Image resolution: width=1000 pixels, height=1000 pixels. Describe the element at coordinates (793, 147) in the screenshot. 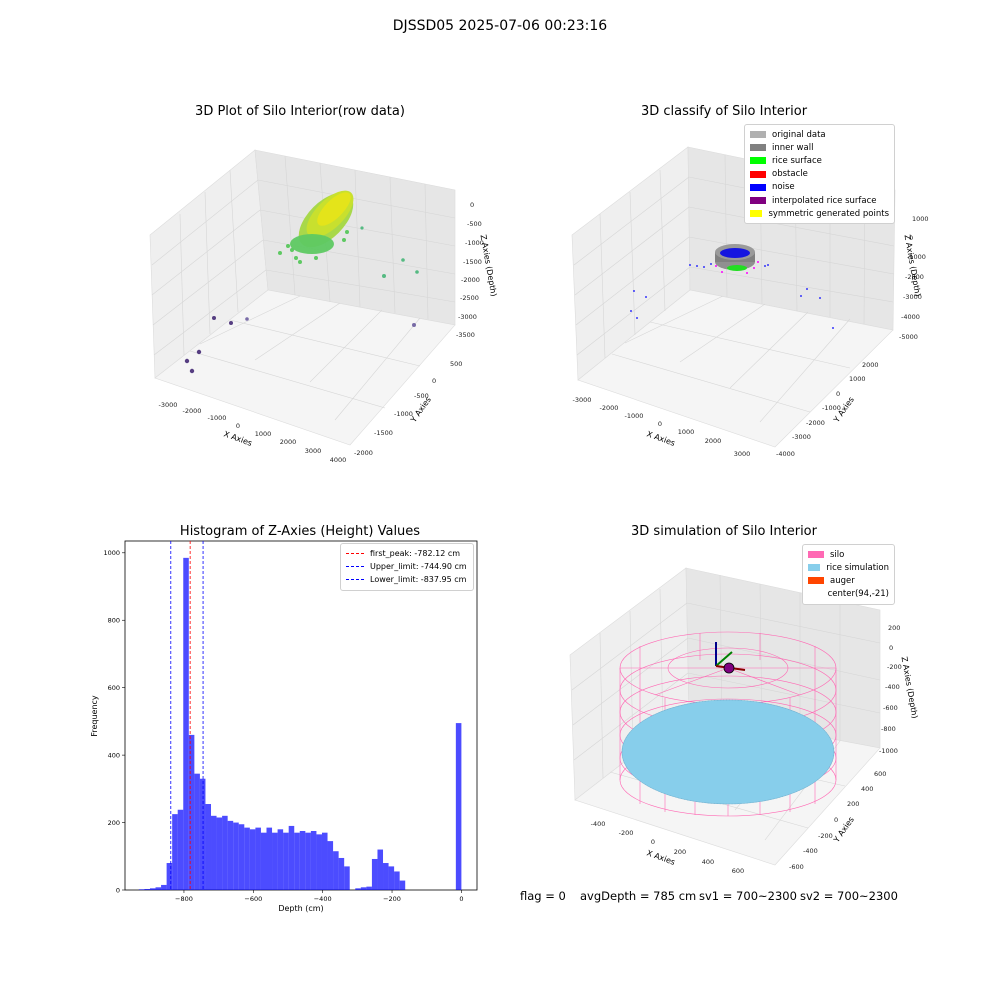

I see `legend-label: inner wall` at that location.